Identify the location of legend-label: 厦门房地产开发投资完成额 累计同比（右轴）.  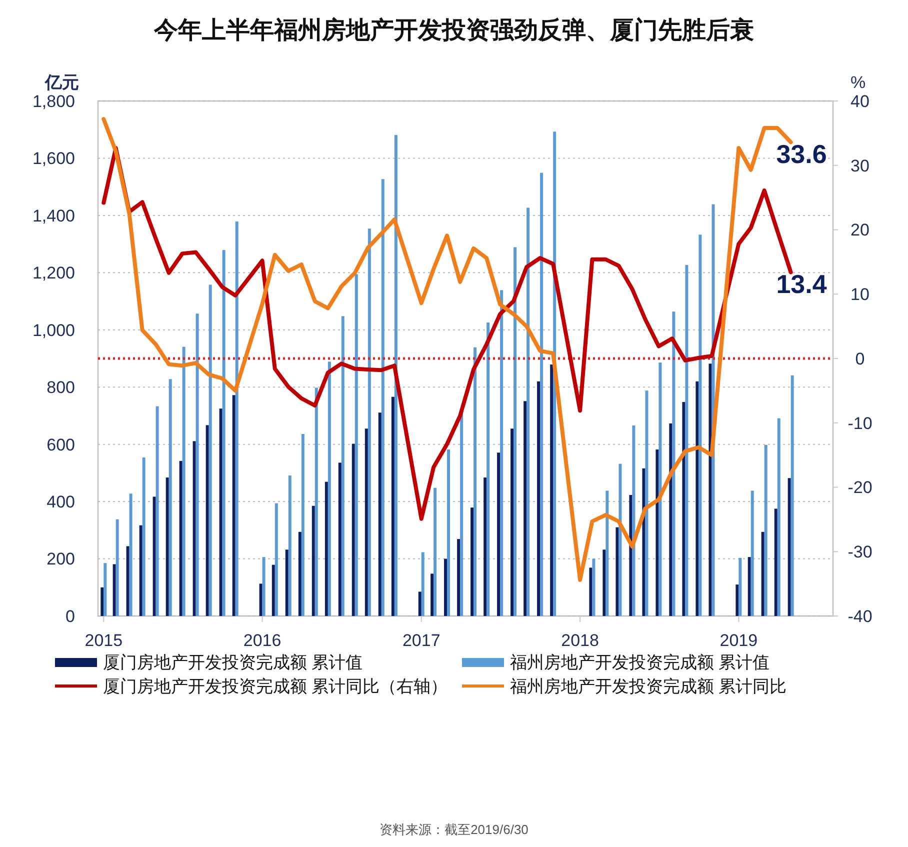
(275, 686).